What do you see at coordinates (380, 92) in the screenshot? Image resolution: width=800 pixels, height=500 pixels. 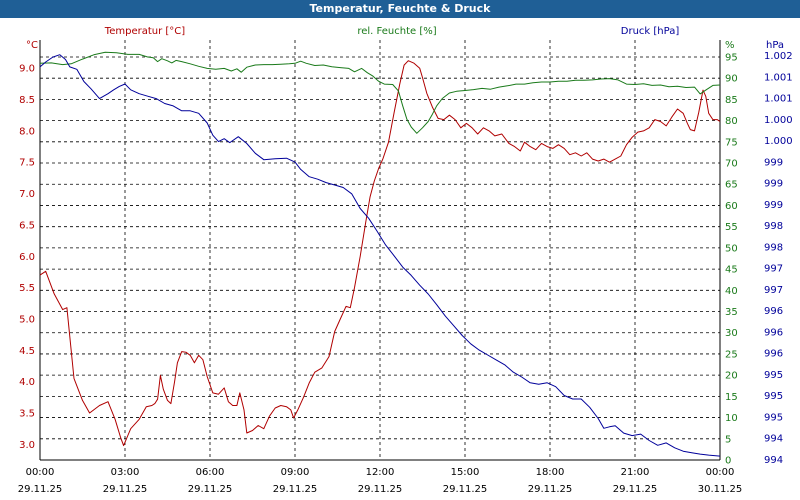 I see `humidity-series-line` at bounding box center [380, 92].